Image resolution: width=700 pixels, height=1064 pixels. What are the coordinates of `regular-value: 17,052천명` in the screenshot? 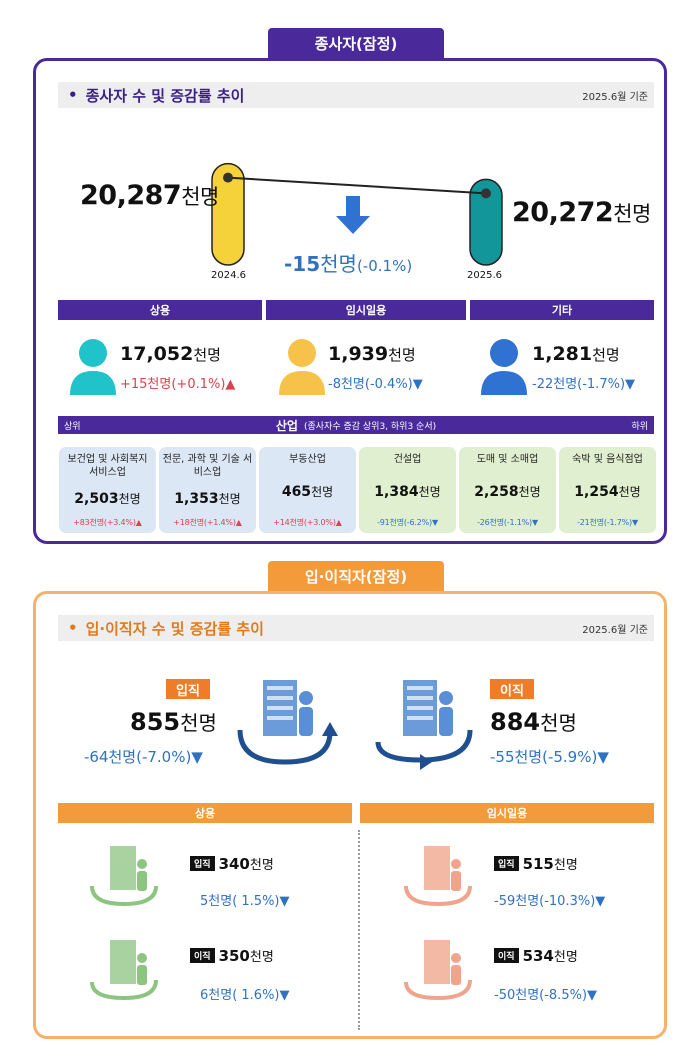 It's located at (170, 354).